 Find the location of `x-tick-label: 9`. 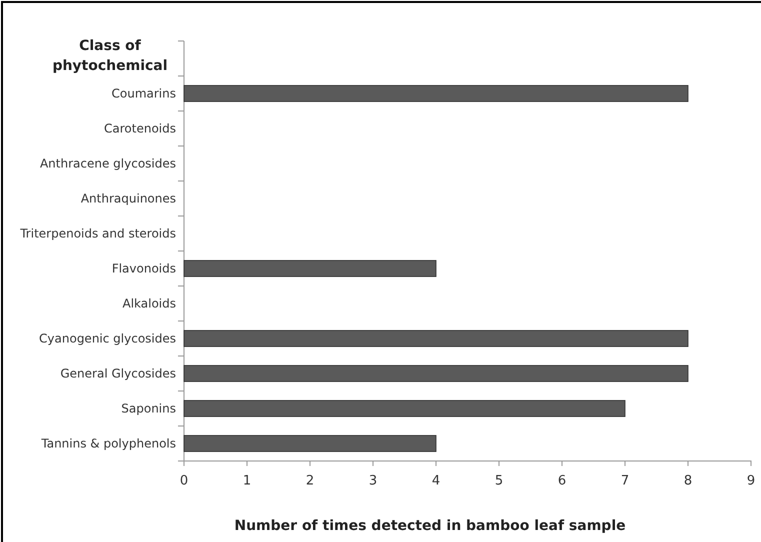

x-tick-label: 9 is located at coordinates (751, 481).